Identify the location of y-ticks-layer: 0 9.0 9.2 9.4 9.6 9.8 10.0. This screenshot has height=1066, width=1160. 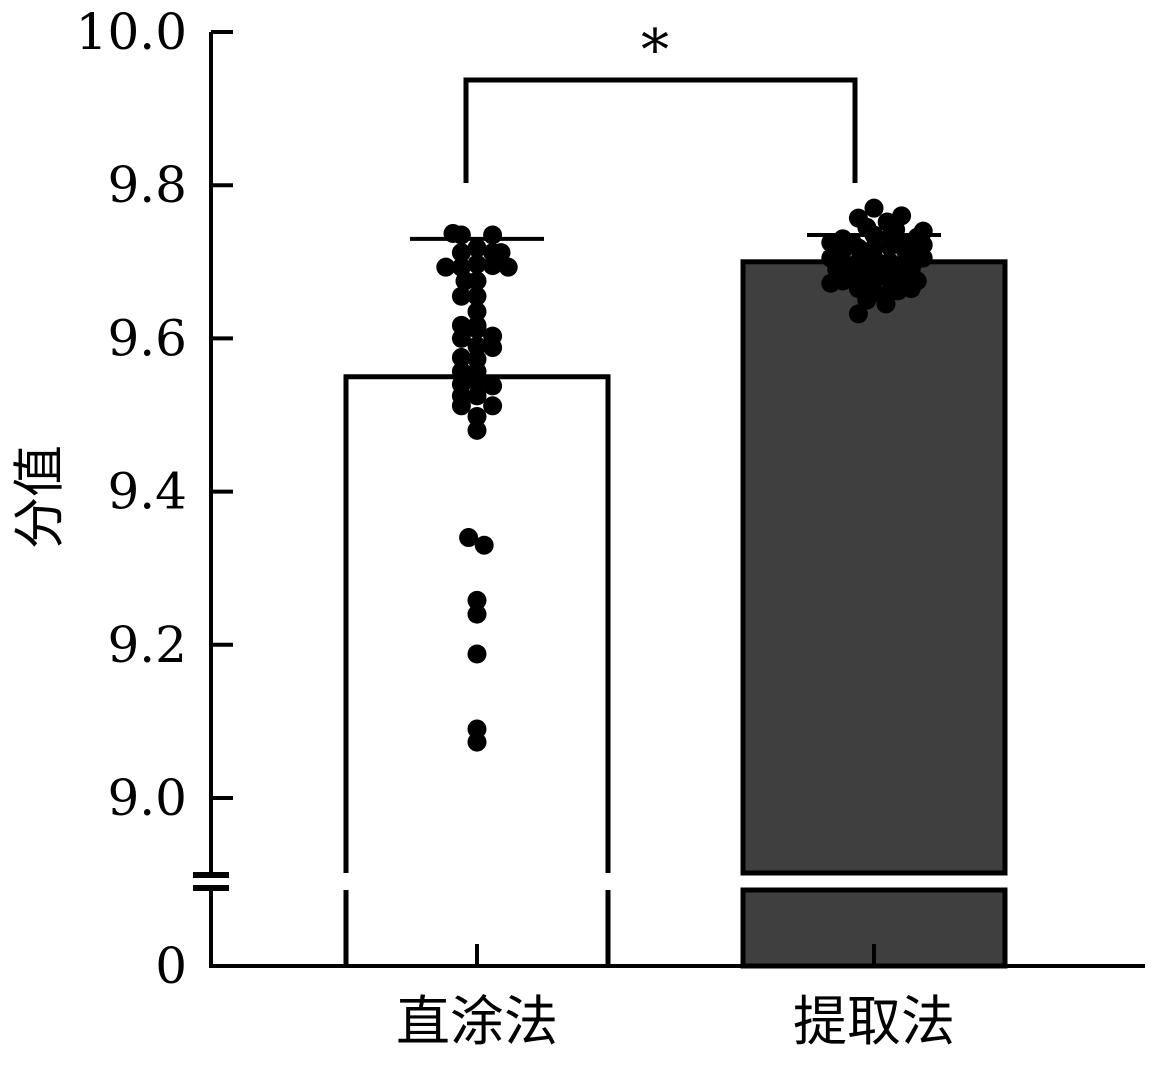
(154, 499).